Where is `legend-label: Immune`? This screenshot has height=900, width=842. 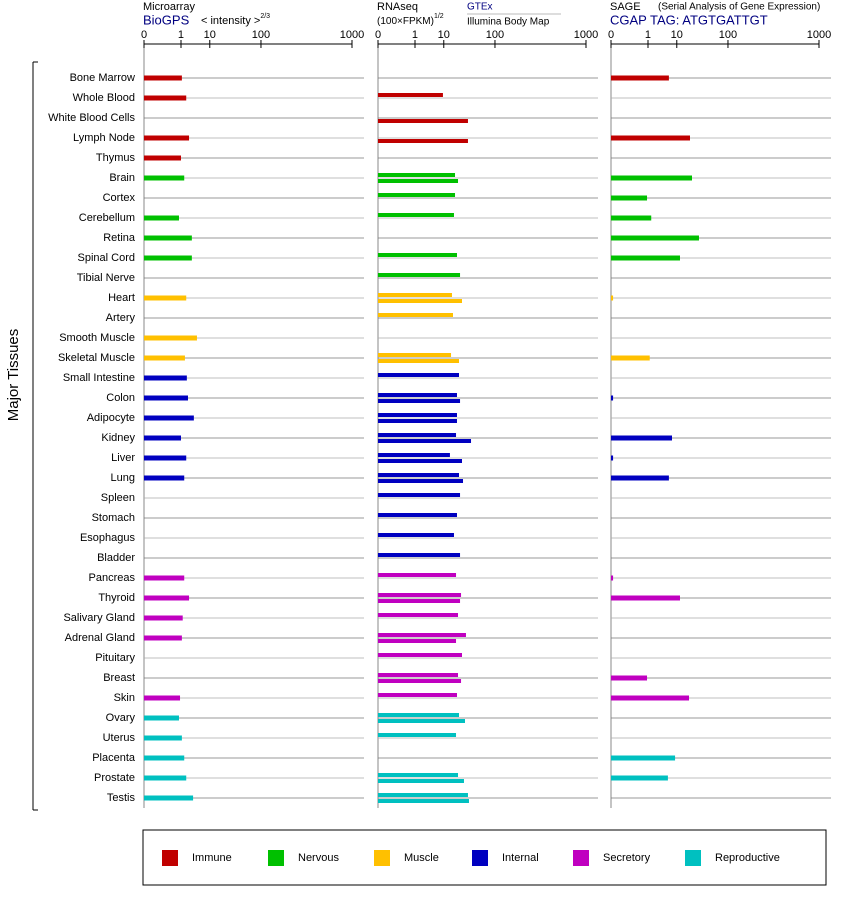
legend-label: Immune is located at coordinates (212, 858).